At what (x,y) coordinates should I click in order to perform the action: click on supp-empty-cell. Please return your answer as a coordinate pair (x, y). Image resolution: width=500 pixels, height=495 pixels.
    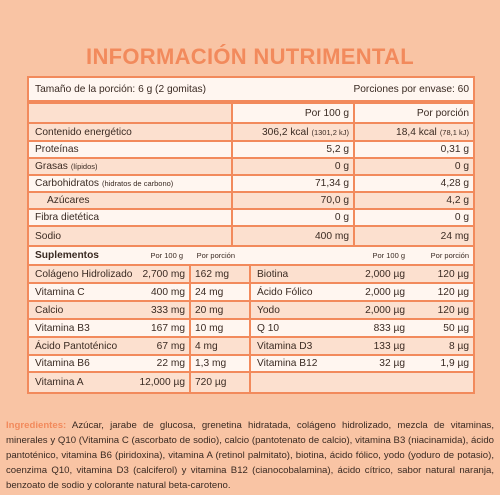
    Looking at the image, I should click on (362, 382).